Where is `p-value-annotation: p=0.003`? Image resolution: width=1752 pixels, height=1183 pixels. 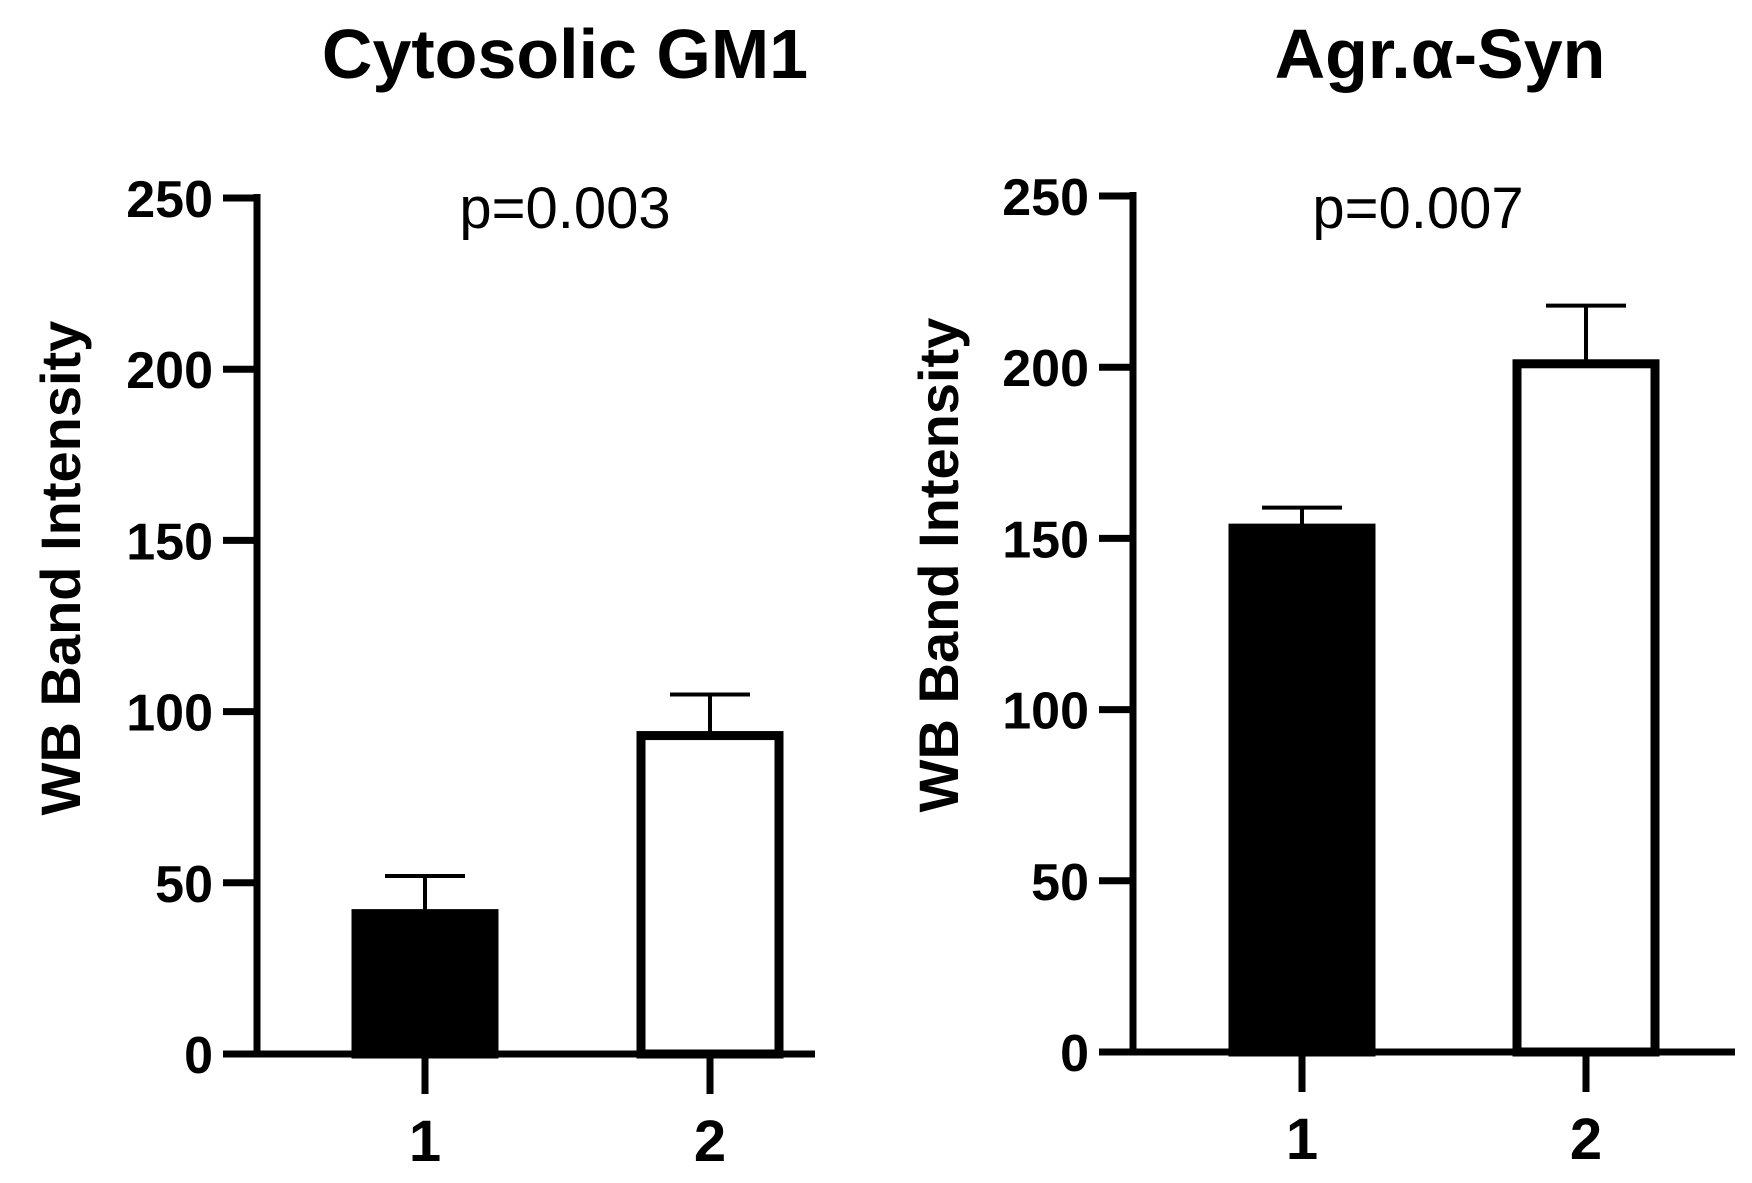
p-value-annotation: p=0.003 is located at coordinates (564, 208).